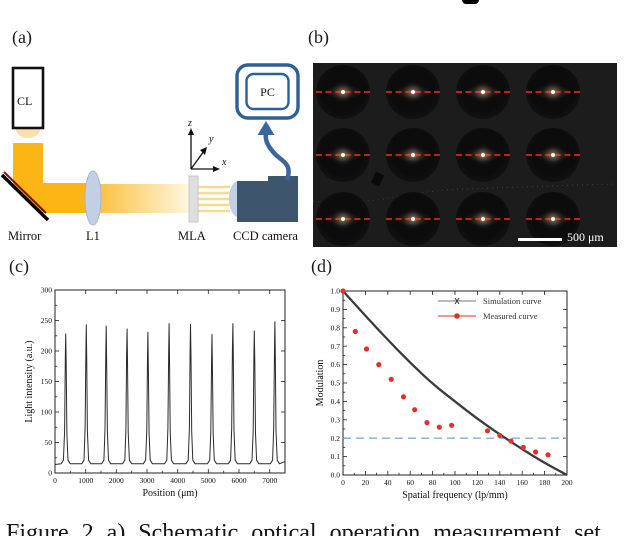 The image size is (636, 536). Describe the element at coordinates (269, 480) in the screenshot. I see `x-tick-label: 7000` at that location.